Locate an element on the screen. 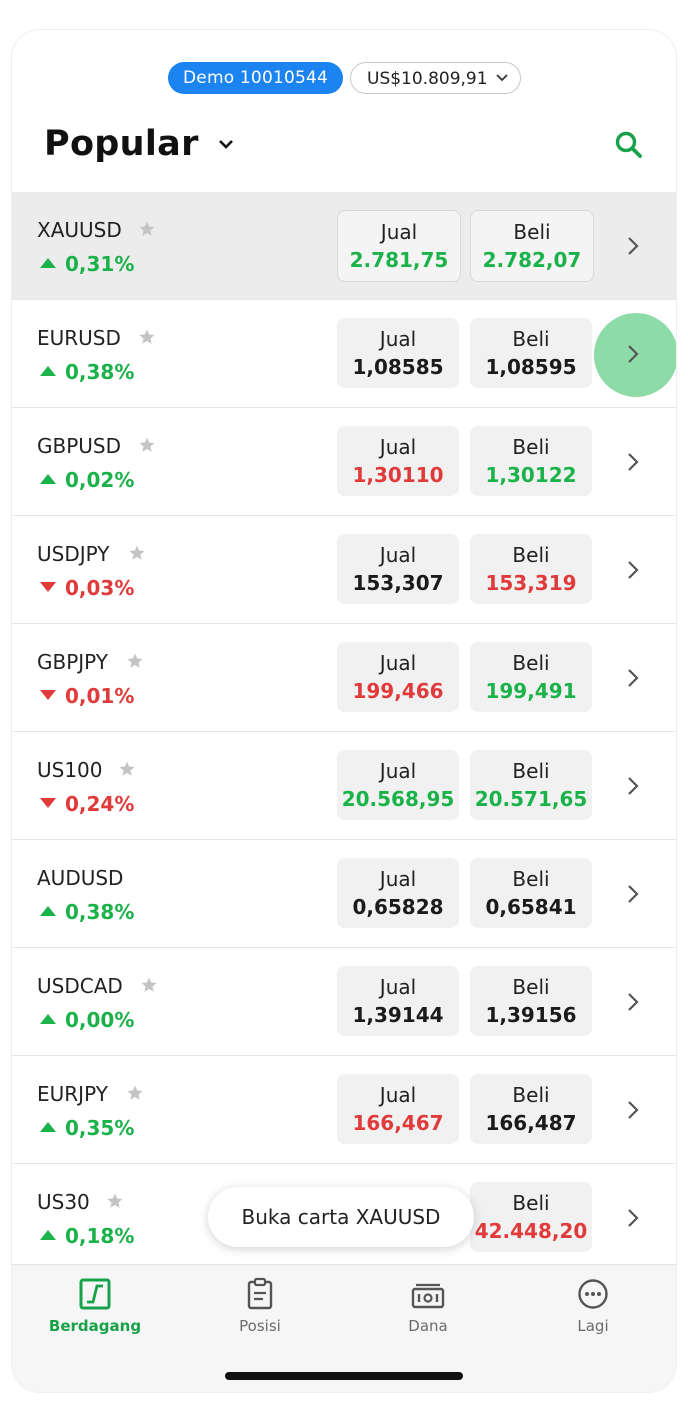  change-value: 0,01% is located at coordinates (100, 696).